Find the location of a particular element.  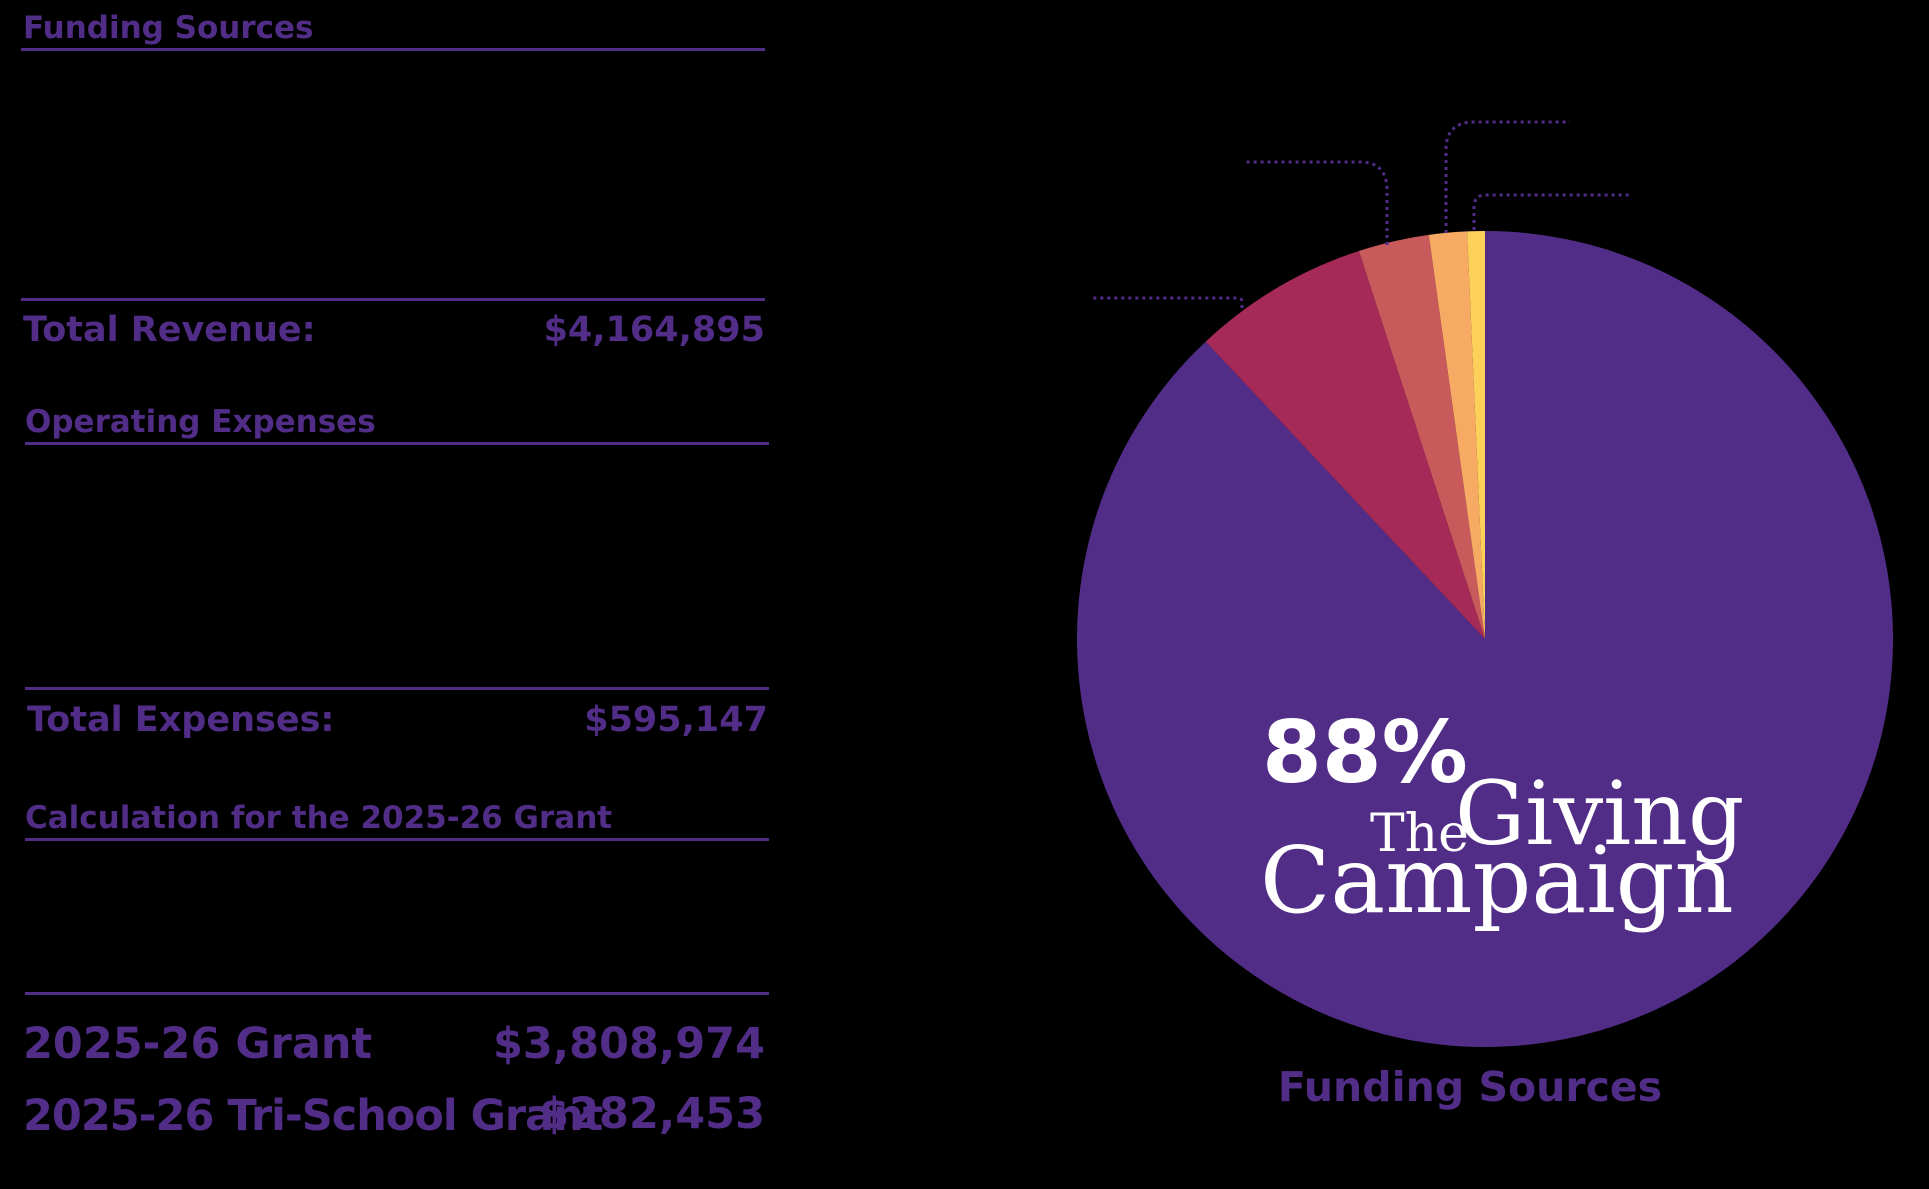

funding-sources-header: Funding Sources is located at coordinates (168, 28).